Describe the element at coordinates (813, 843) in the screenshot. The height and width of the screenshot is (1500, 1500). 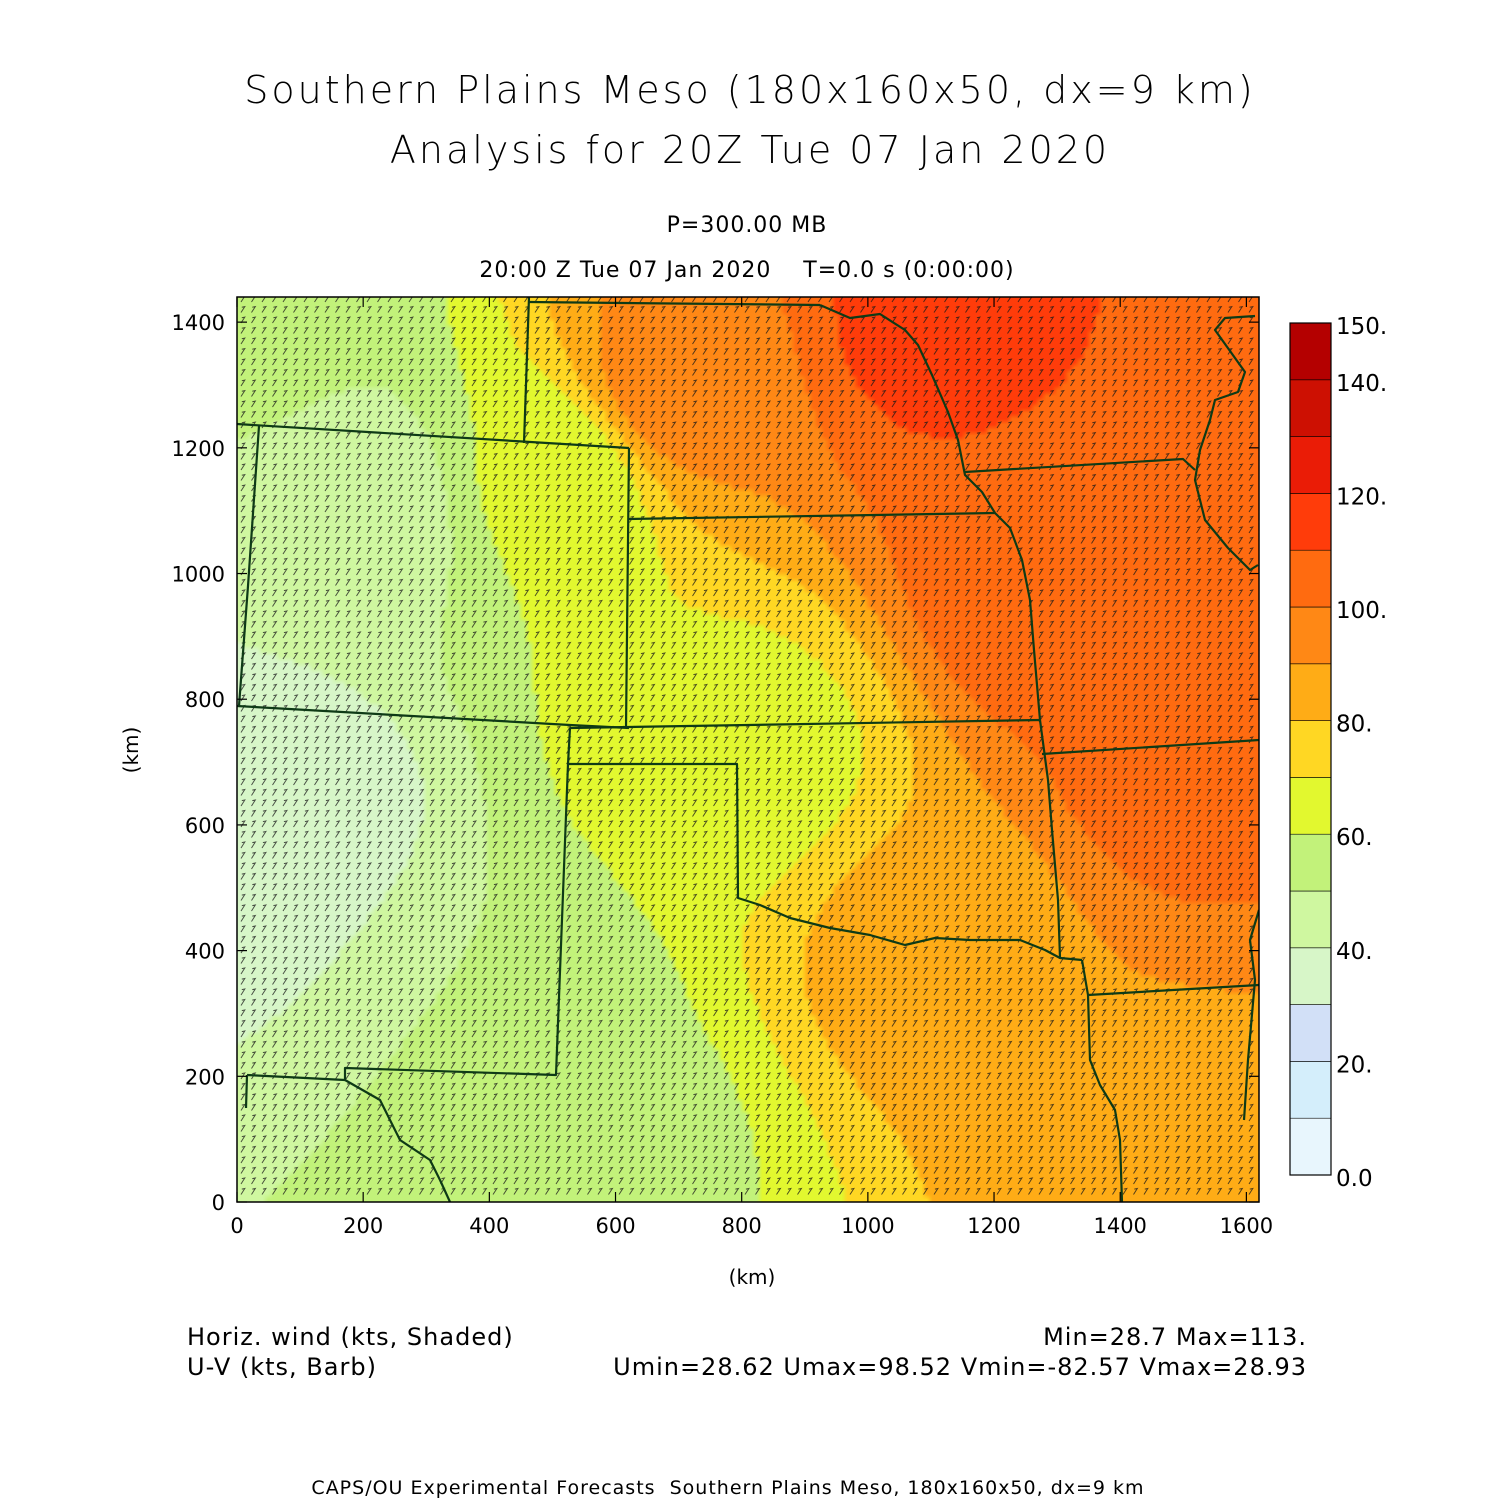
I see `panhandle-outline` at that location.